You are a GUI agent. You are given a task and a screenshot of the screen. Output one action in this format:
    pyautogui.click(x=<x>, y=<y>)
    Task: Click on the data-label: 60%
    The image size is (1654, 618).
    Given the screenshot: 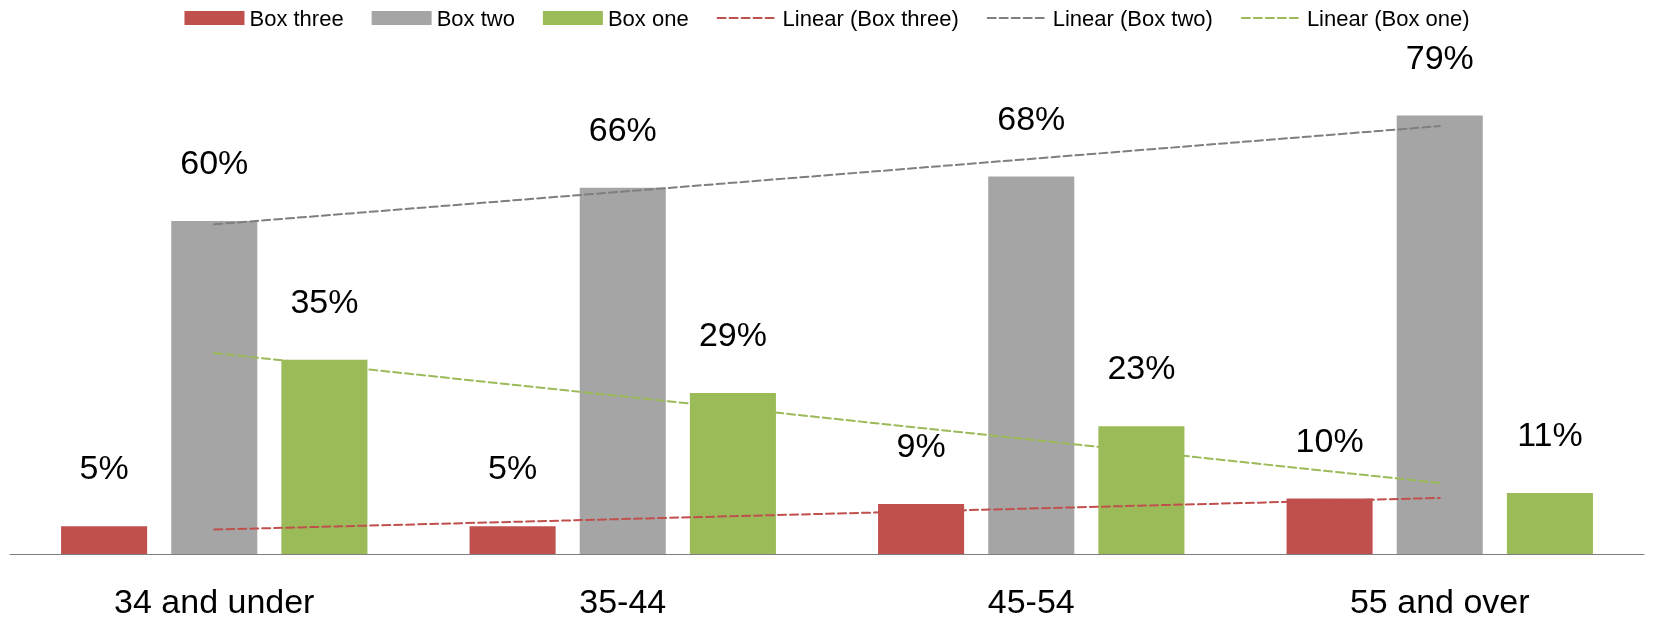 What is the action you would take?
    pyautogui.click(x=214, y=162)
    